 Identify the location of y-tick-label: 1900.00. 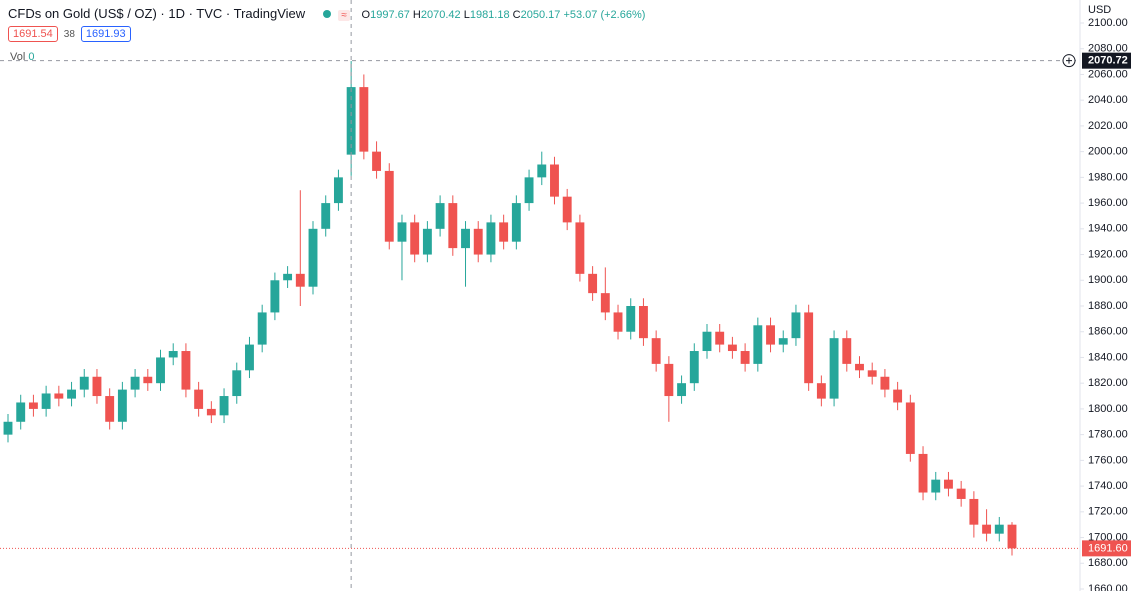
(1108, 280).